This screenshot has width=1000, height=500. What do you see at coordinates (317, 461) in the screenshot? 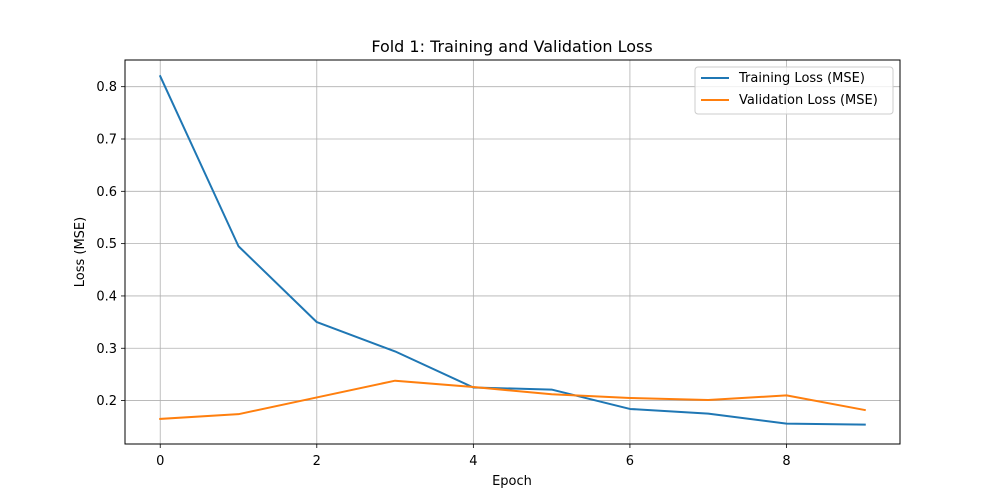
I see `x-tick-label: 2` at bounding box center [317, 461].